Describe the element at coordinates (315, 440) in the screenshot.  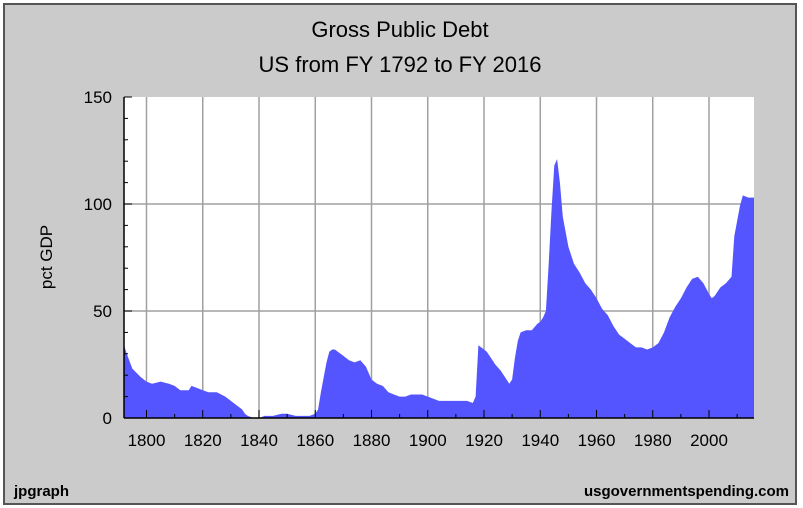
I see `x-tick-label: 1860` at that location.